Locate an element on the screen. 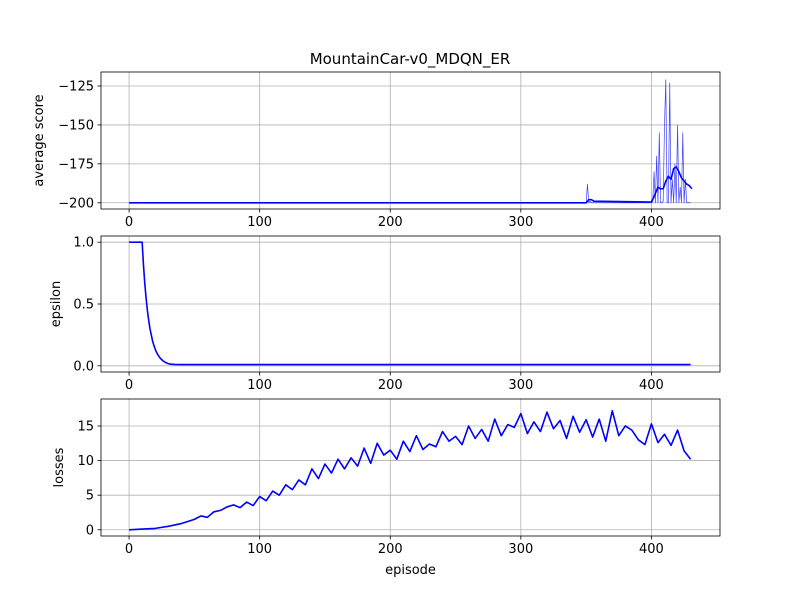  y-ticks: −200 −175 −150 −125 is located at coordinates (79, 145).